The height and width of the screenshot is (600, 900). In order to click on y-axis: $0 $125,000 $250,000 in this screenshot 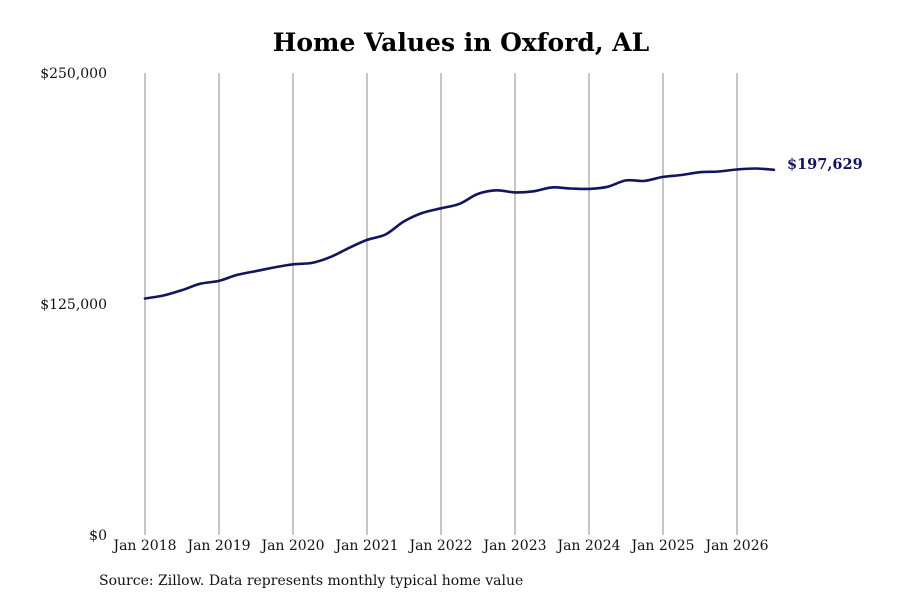, I will do `click(73, 305)`.